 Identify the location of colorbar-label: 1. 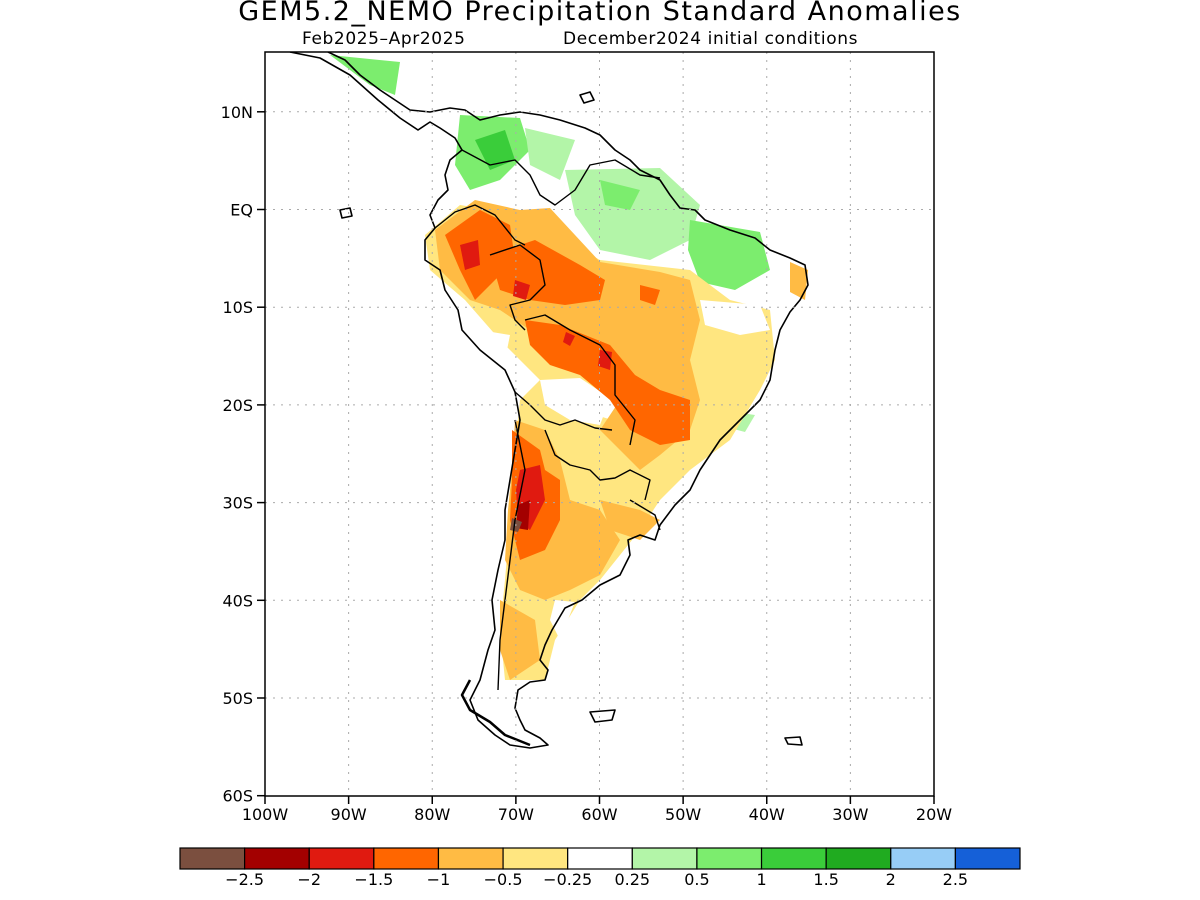
(761, 879).